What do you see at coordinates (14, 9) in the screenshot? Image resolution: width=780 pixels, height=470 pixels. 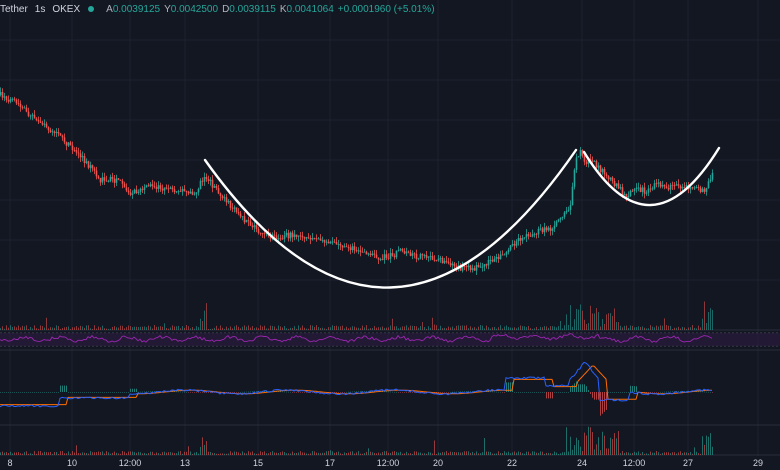 I see `symbol-name: Tether` at bounding box center [14, 9].